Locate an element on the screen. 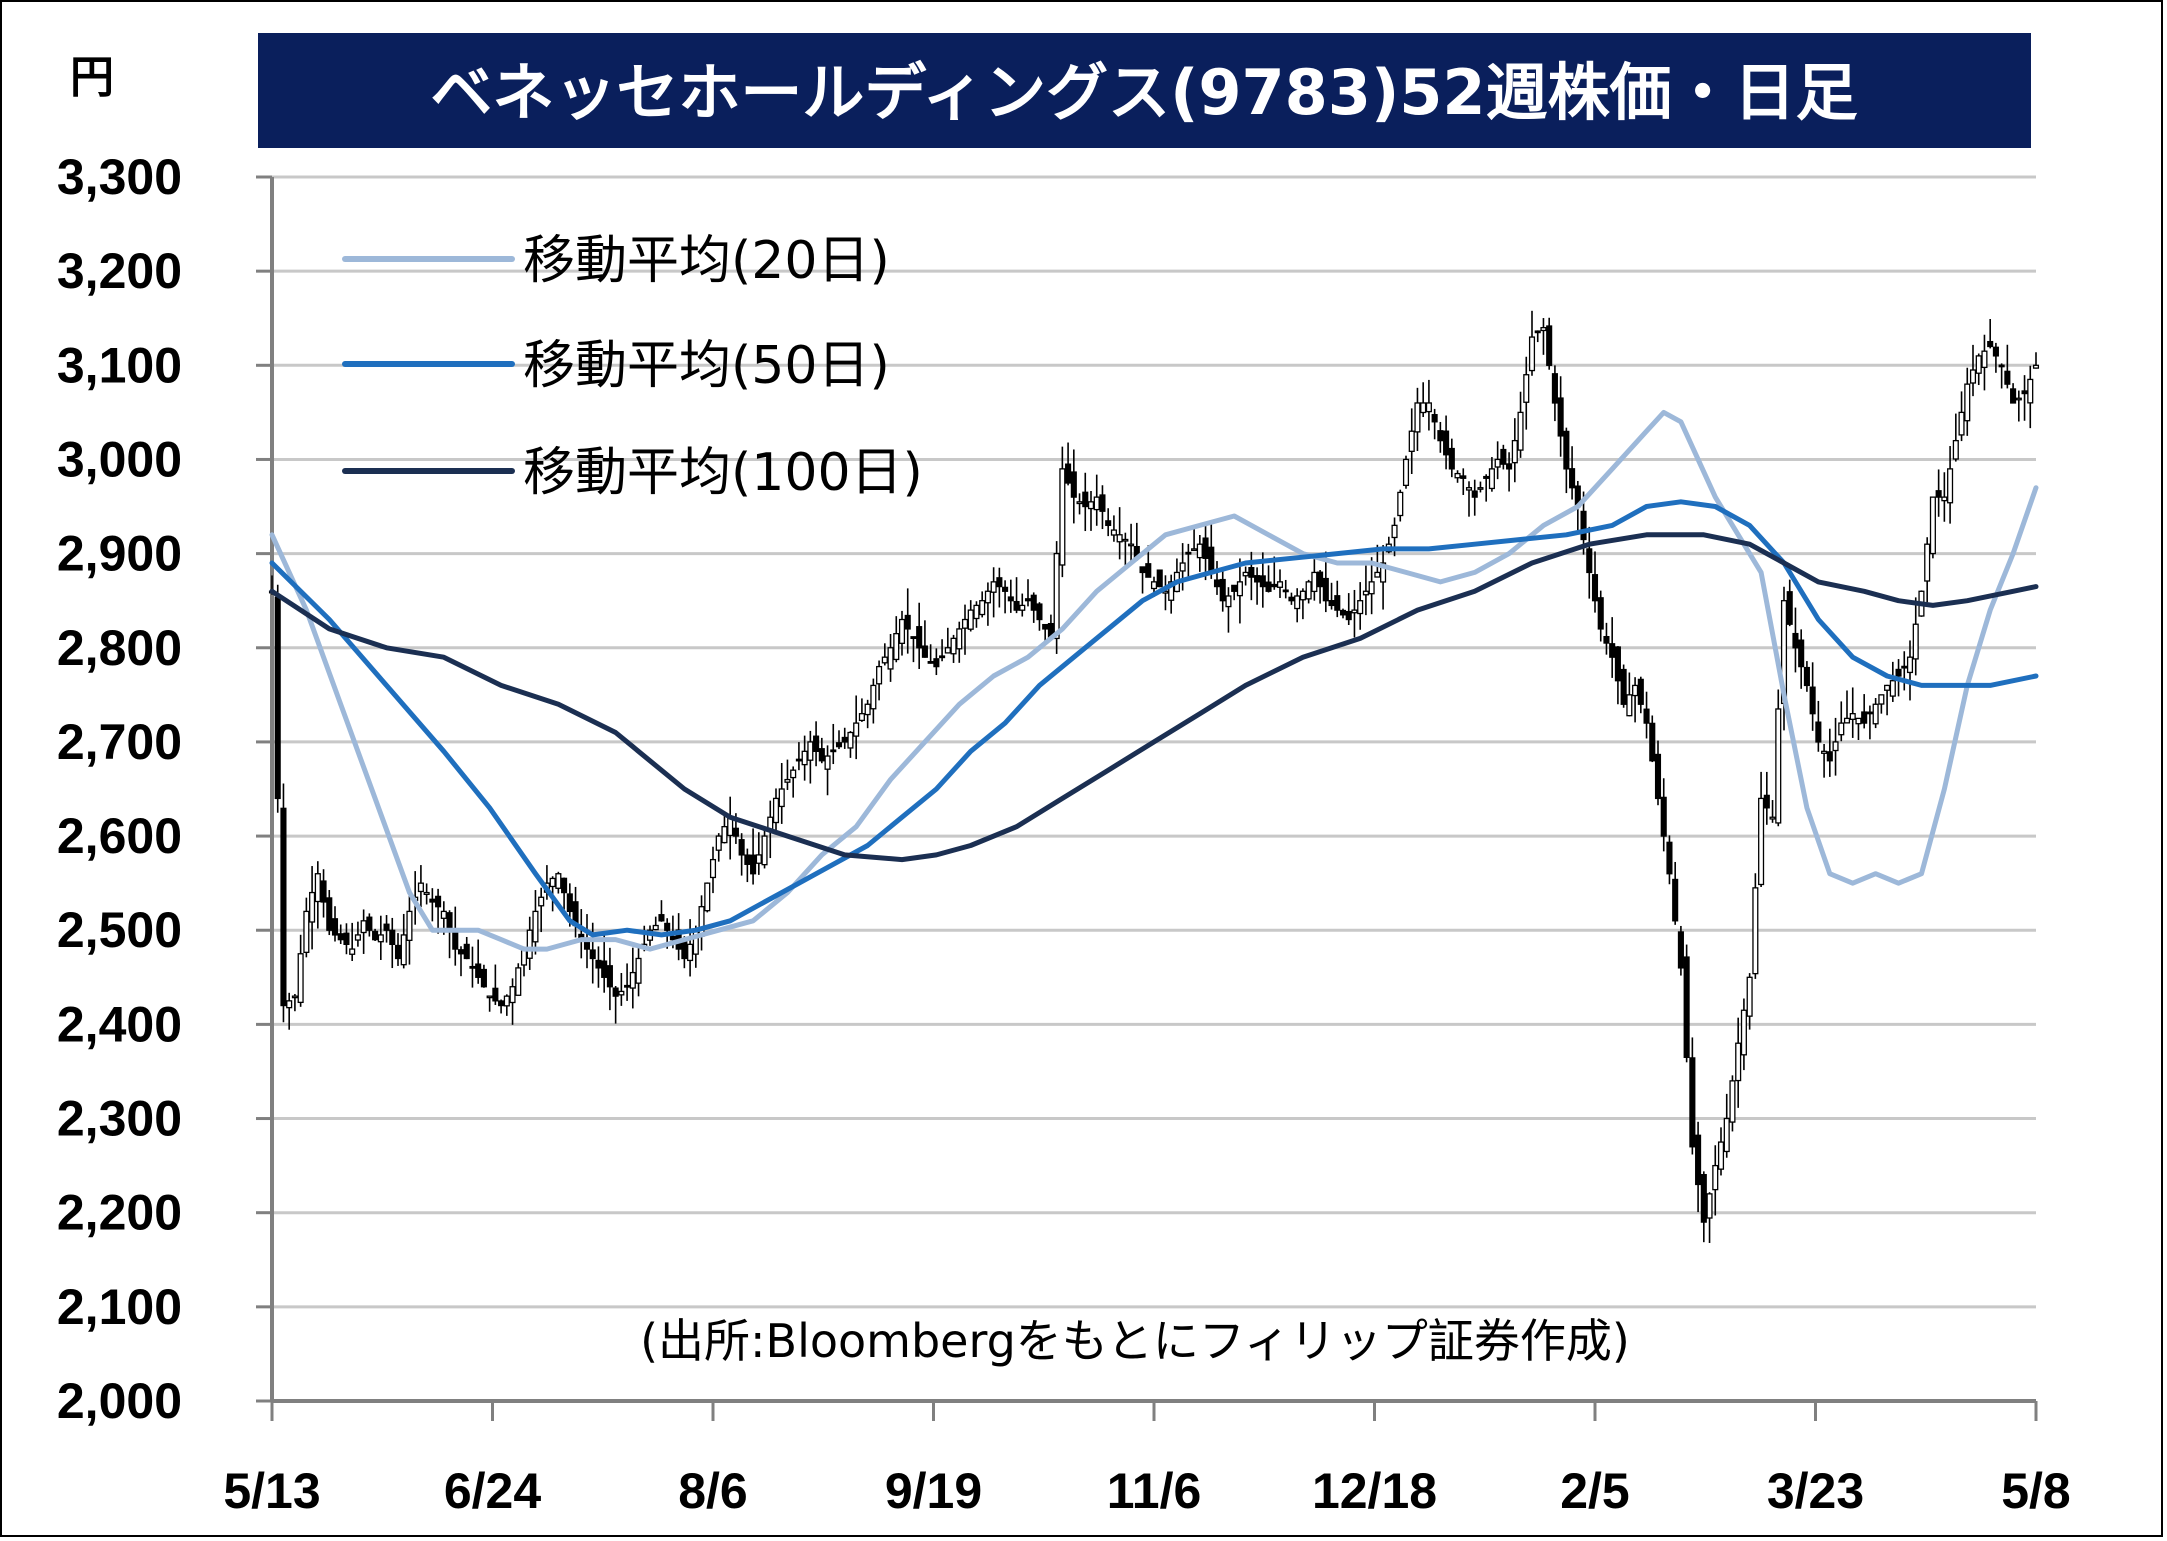 This screenshot has width=2167, height=1541. y-tick-label: 3,300 is located at coordinates (119, 177).